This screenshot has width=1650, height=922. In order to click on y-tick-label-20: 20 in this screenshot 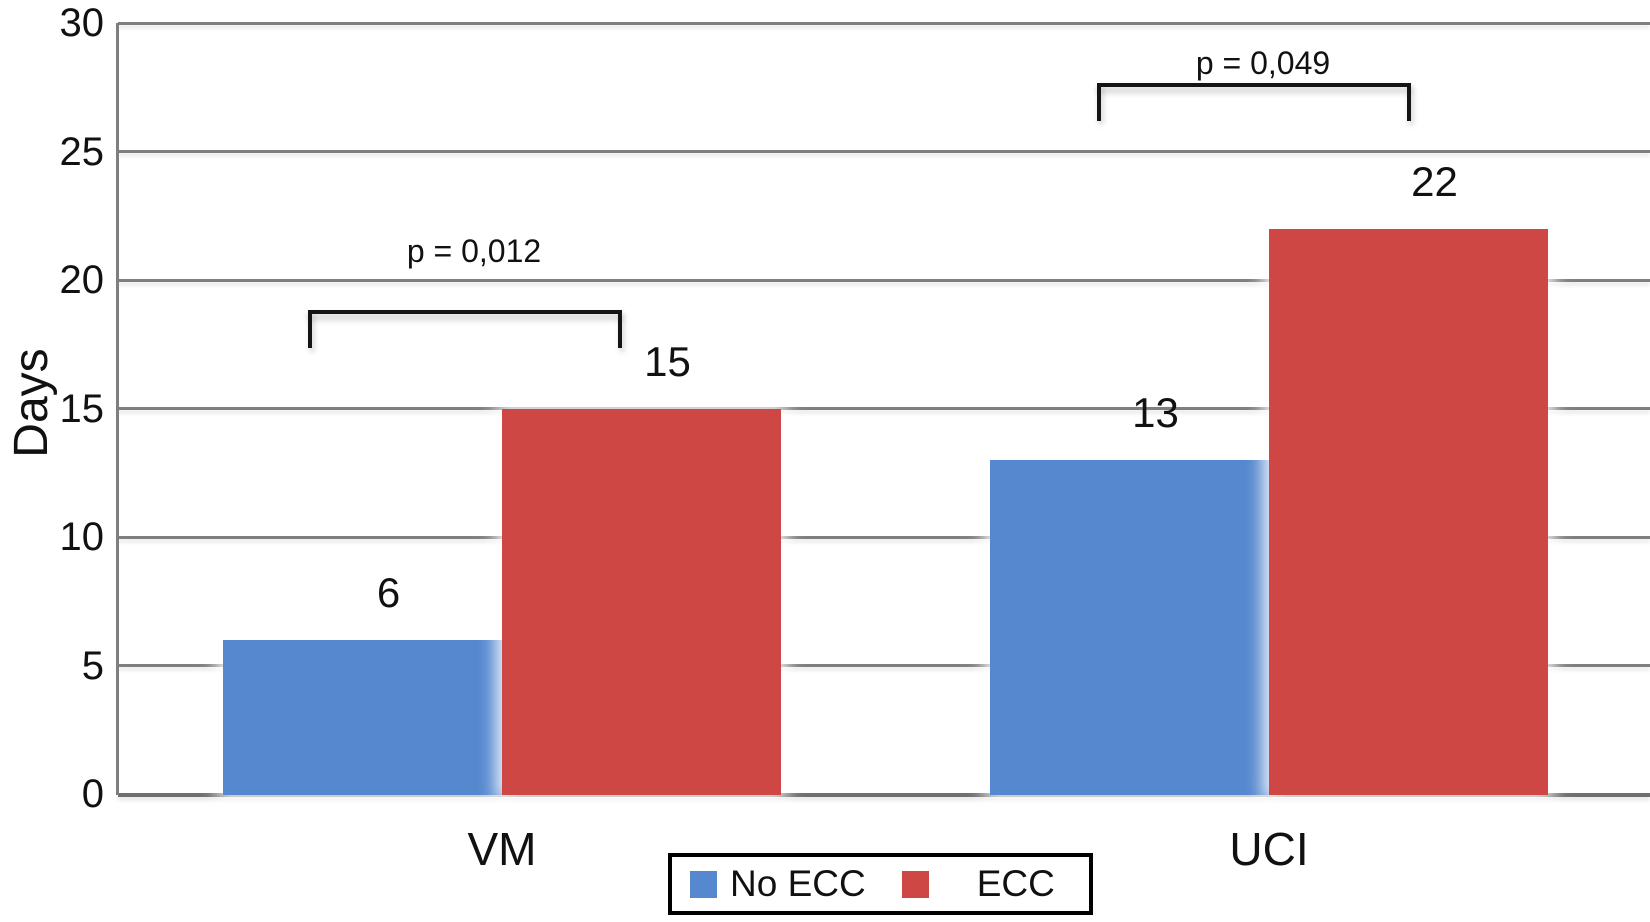, I will do `click(82, 280)`.